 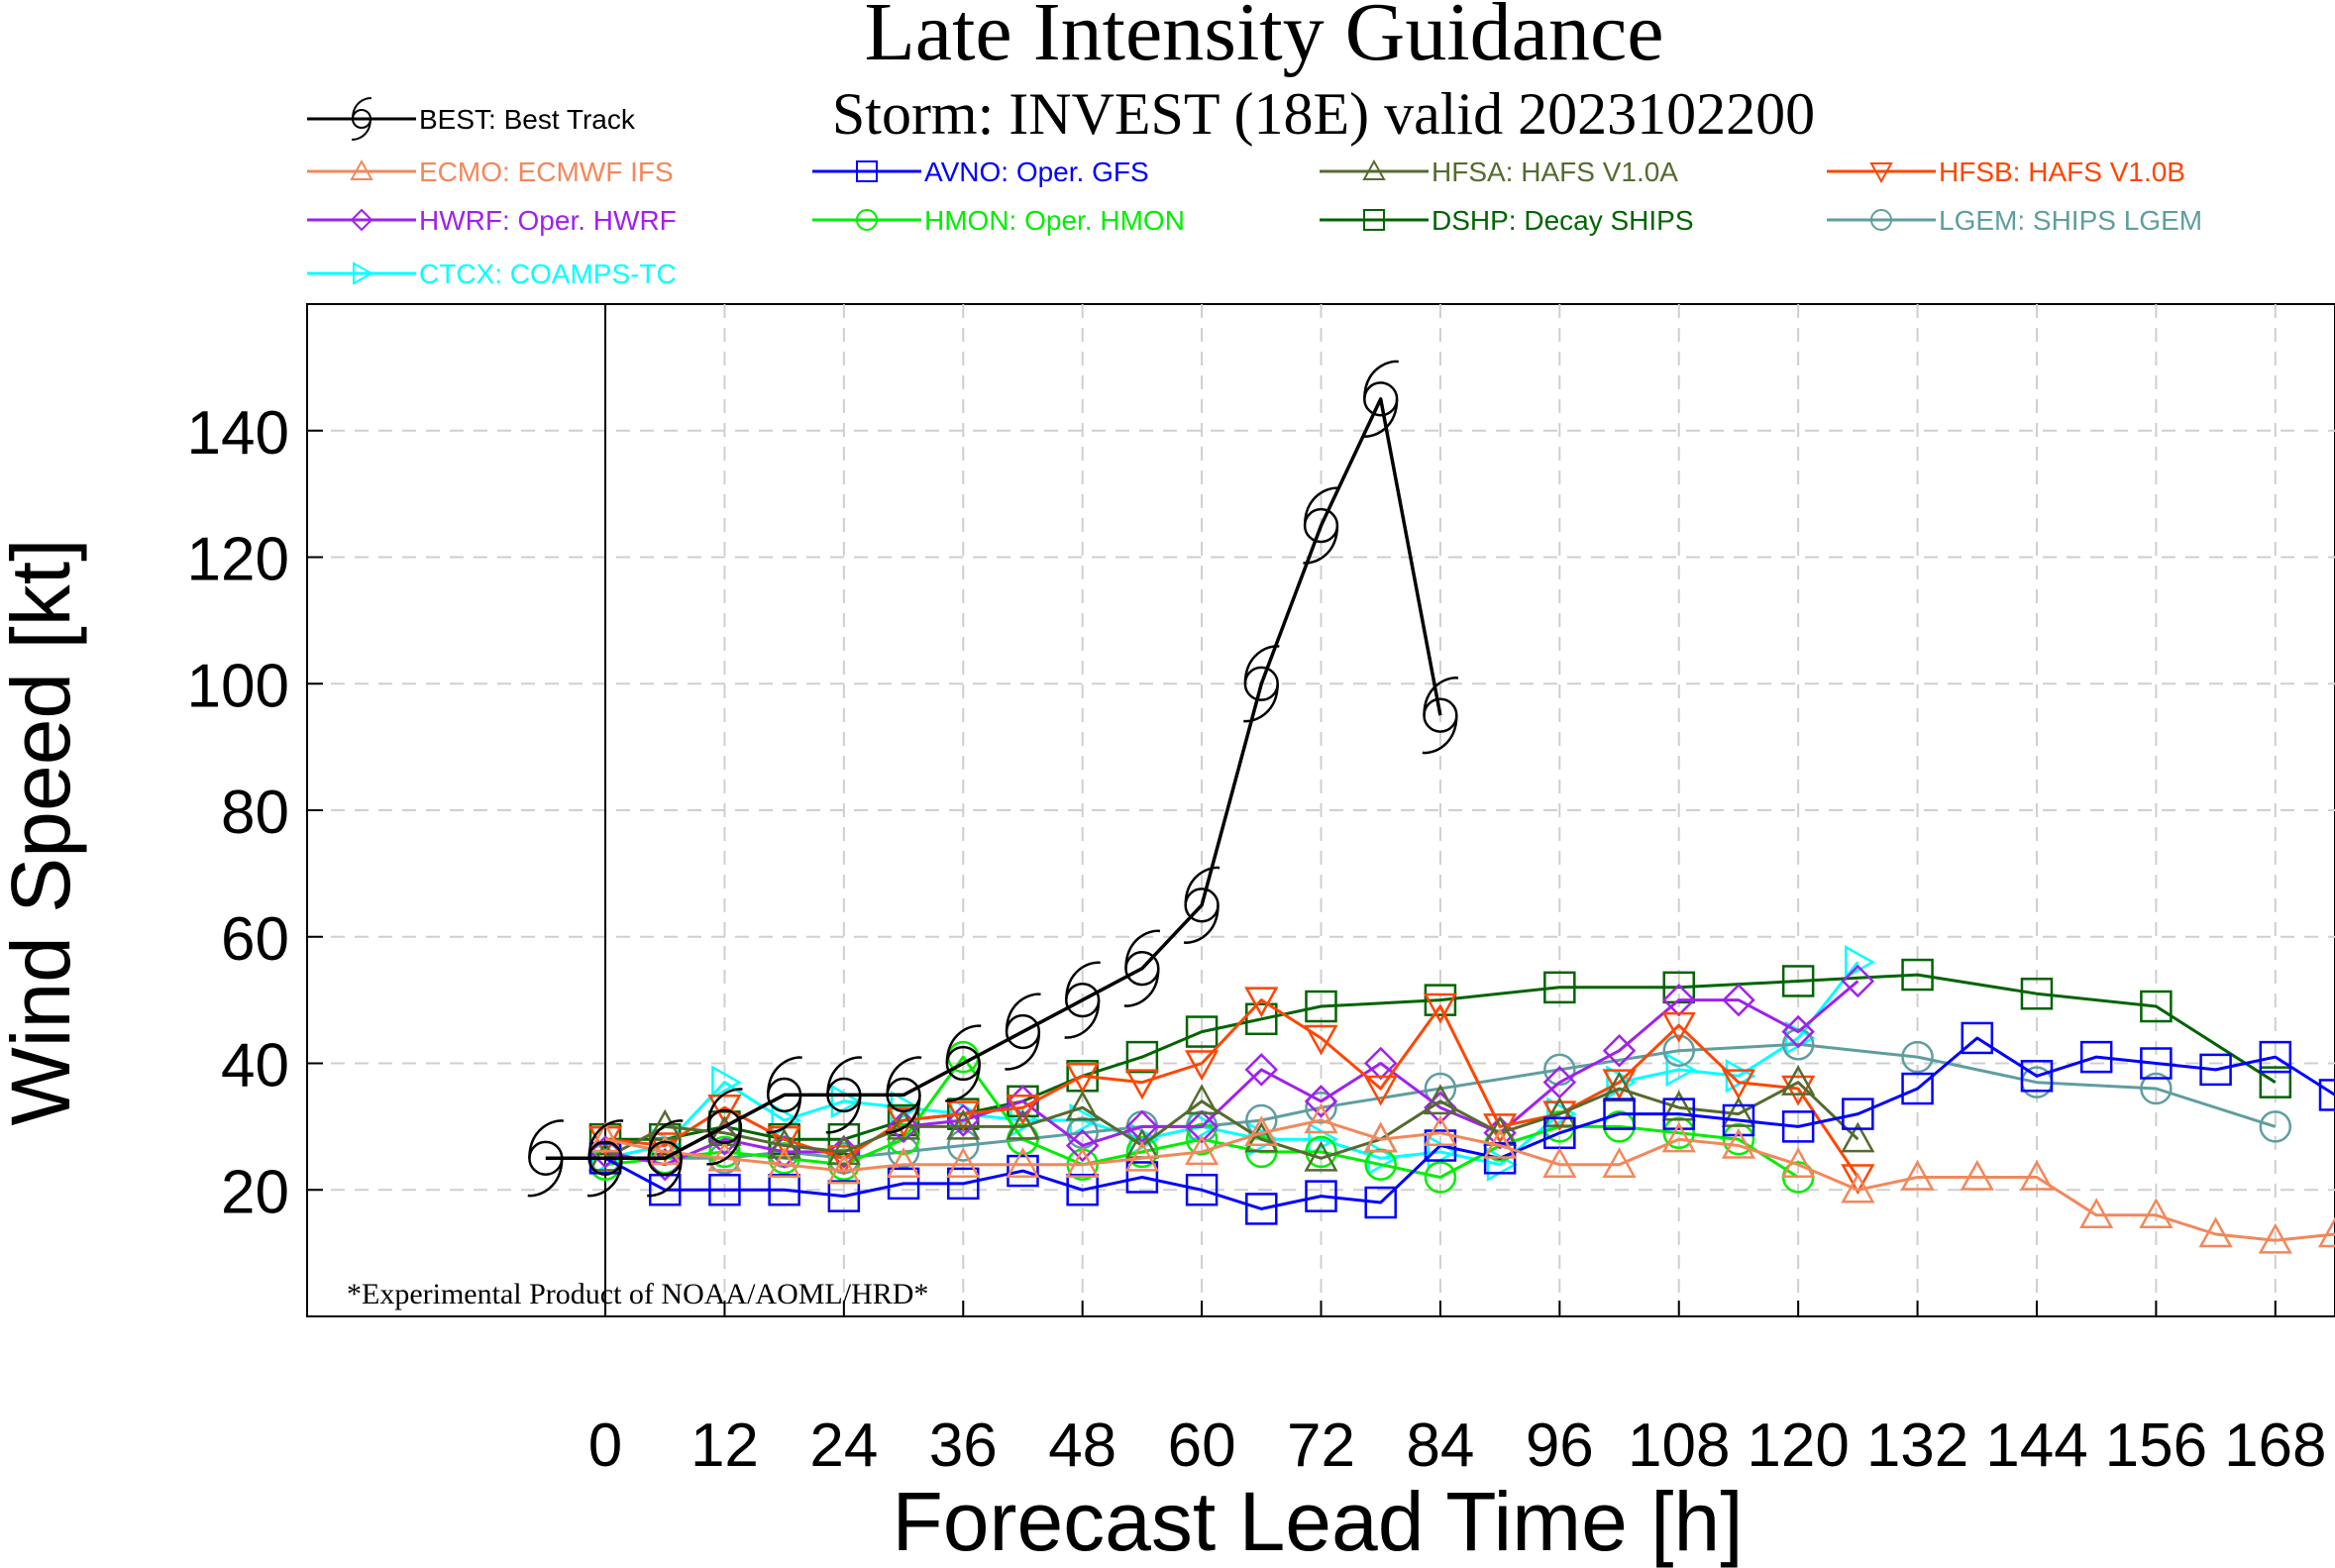 What do you see at coordinates (2036, 1445) in the screenshot?
I see `x-tick-label: 144` at bounding box center [2036, 1445].